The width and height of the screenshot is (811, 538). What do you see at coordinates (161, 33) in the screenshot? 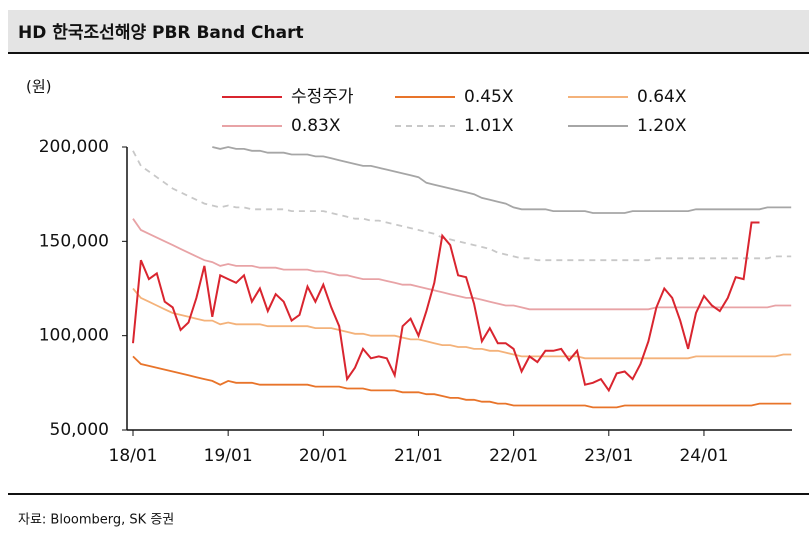
I see `chart-title: HD 한국조선해양 PBR Band Chart` at bounding box center [161, 33].